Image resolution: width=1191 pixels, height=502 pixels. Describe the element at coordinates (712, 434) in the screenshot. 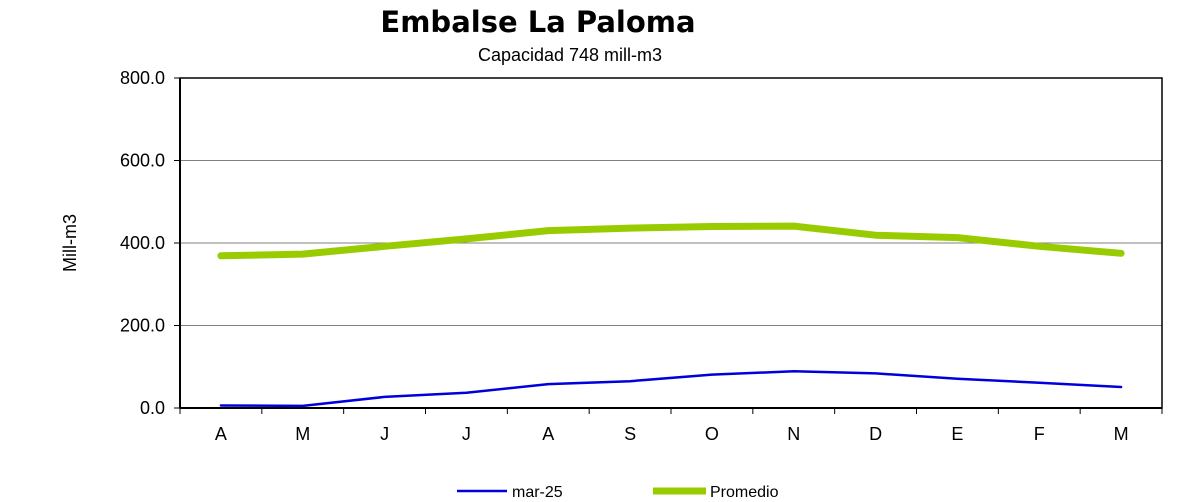

I see `x-tick-label: O` at that location.